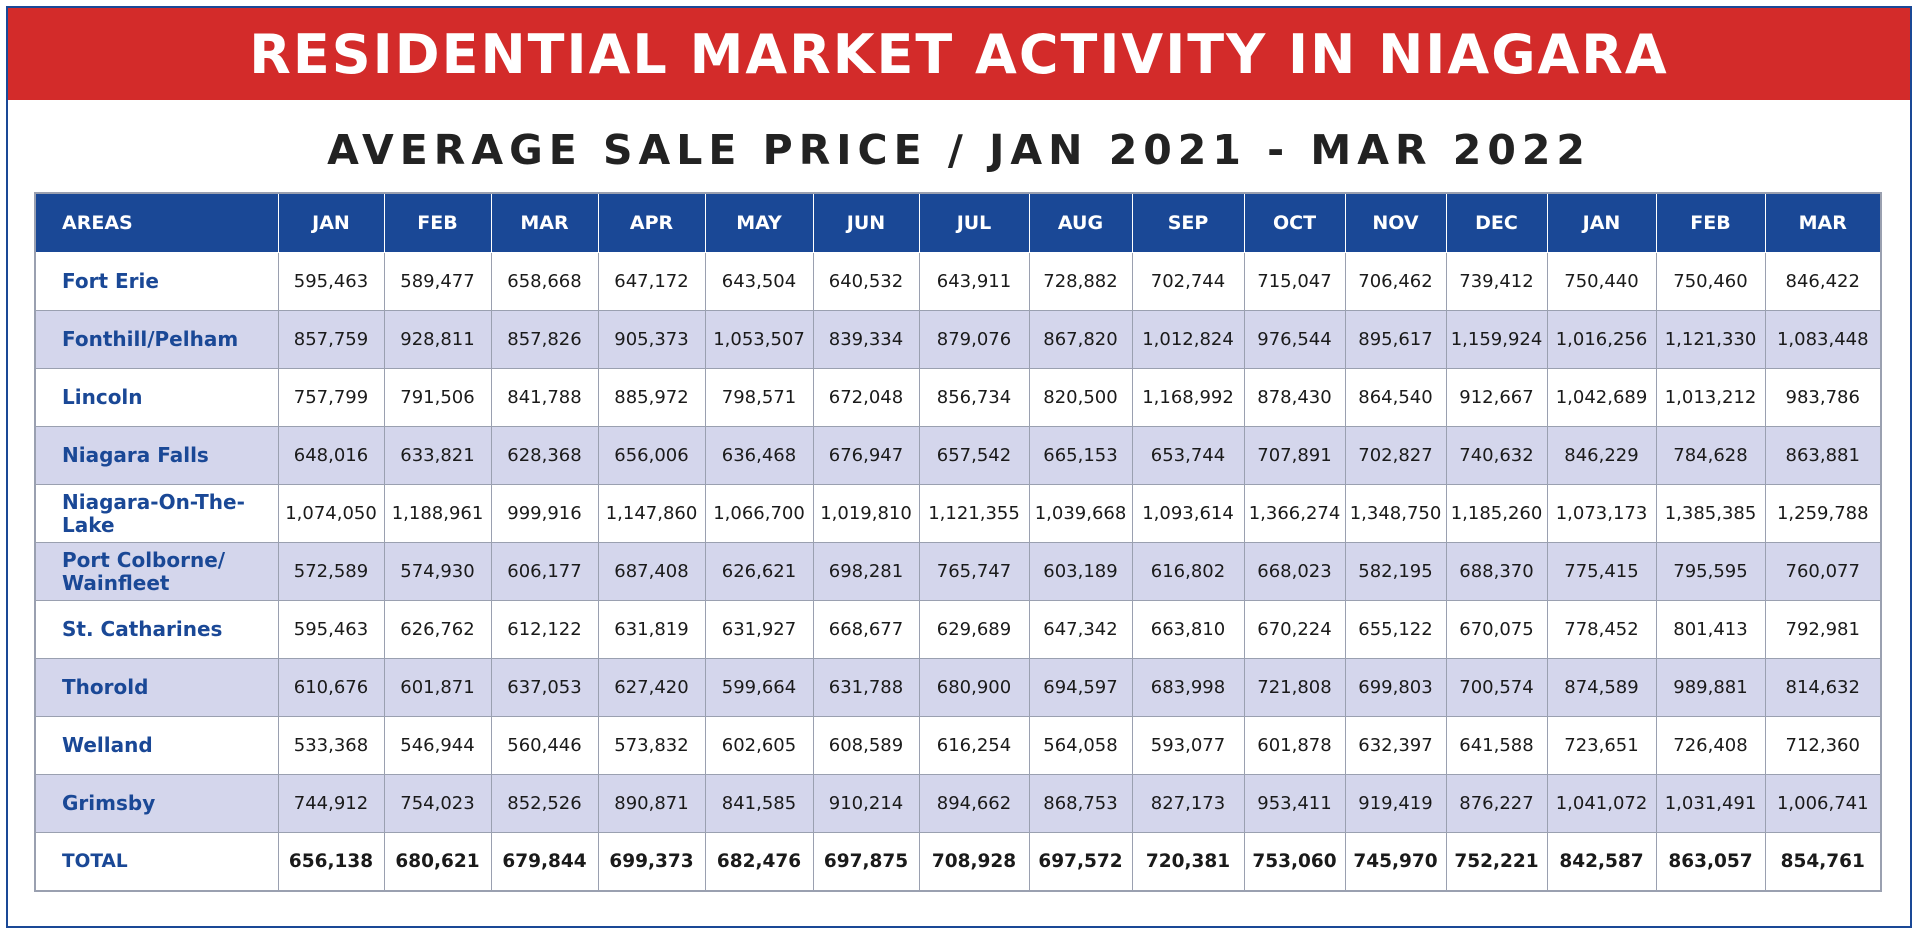  Describe the element at coordinates (1601, 222) in the screenshot. I see `column-header-month: JAN` at that location.